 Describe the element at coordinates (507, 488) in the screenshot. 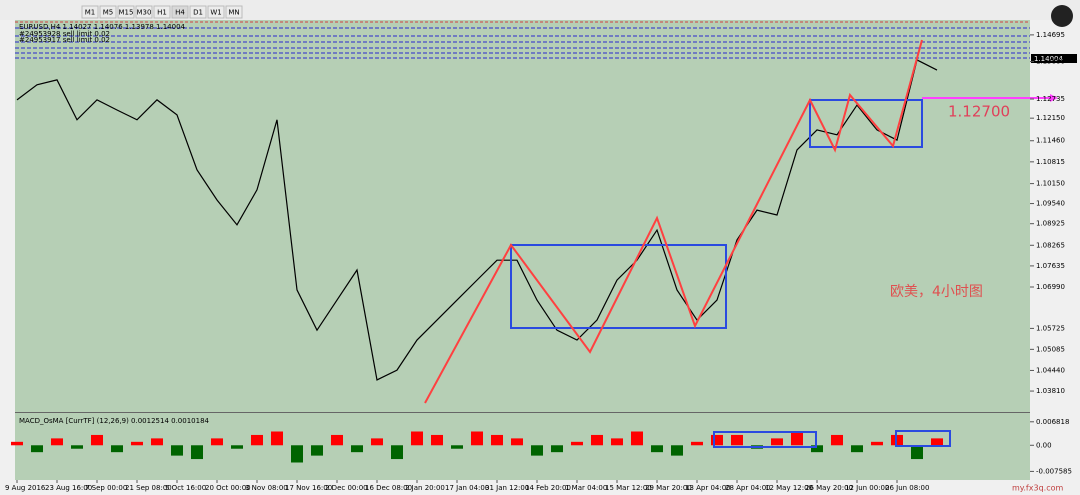

I see `x-tick-label: 31 Jan 12:00` at that location.